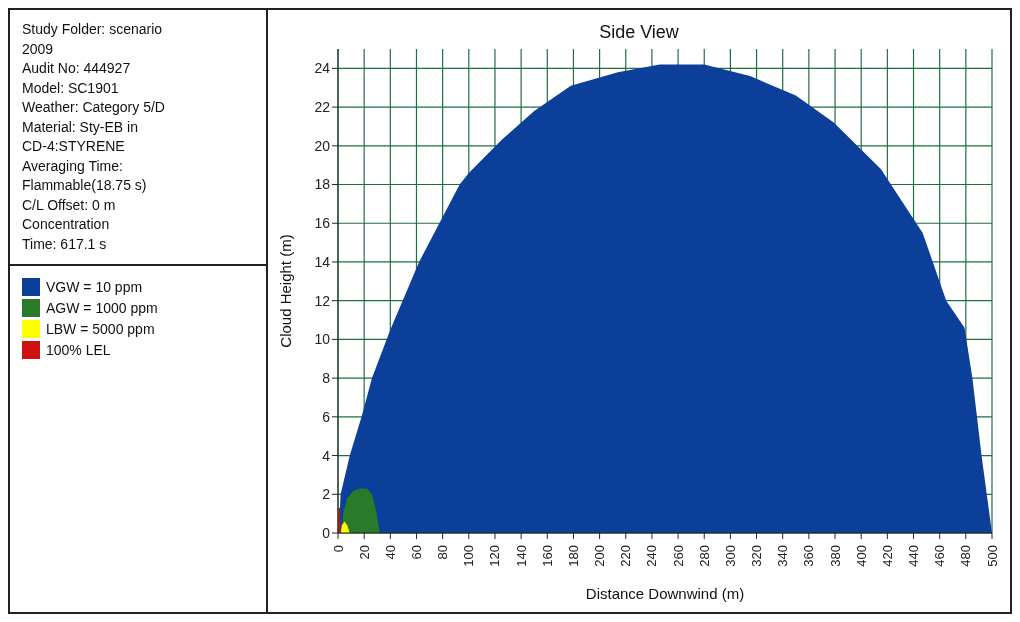  What do you see at coordinates (809, 556) in the screenshot?
I see `x-tick-label: 360` at bounding box center [809, 556].